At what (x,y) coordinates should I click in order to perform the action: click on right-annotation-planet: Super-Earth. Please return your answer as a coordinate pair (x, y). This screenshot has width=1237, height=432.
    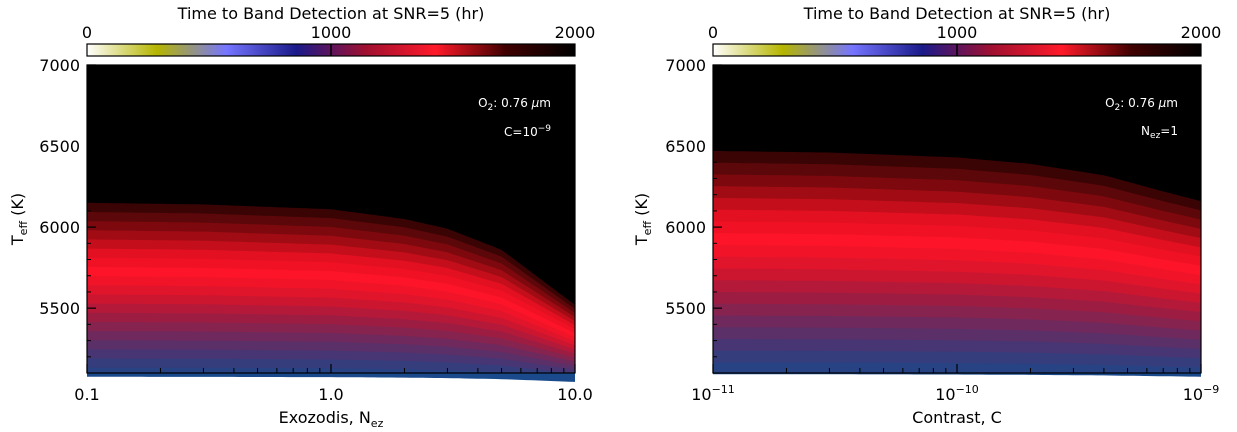
    Looking at the image, I should click on (1142, 90).